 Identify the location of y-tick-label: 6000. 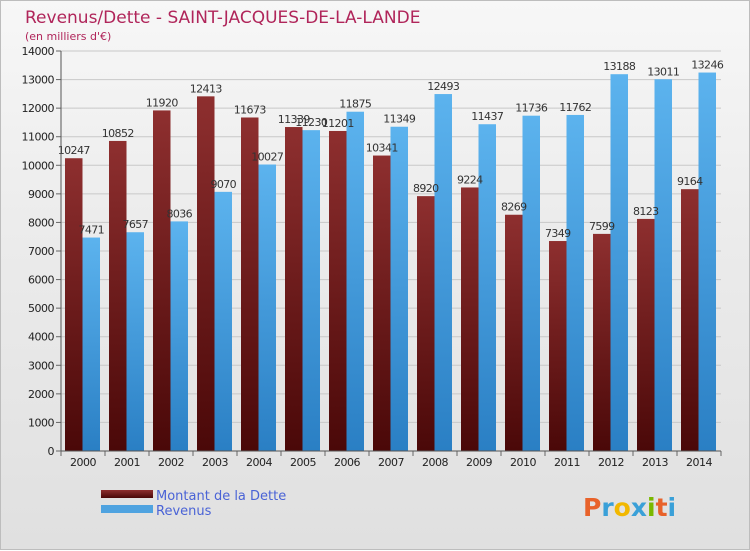
(41, 280).